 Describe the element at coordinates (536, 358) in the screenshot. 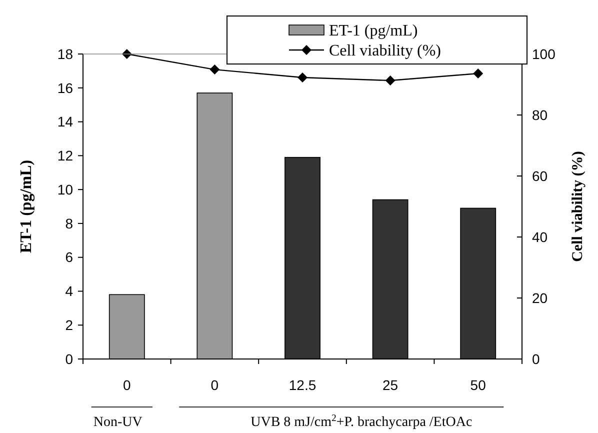

I see `y2-tick-label: 0` at that location.